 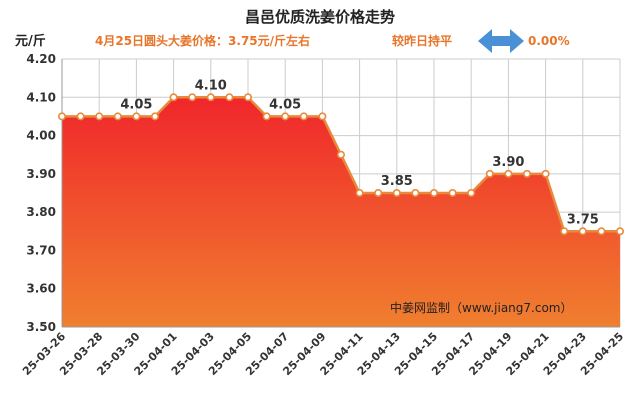 What do you see at coordinates (41, 212) in the screenshot?
I see `y-tick-label: 3.80` at bounding box center [41, 212].